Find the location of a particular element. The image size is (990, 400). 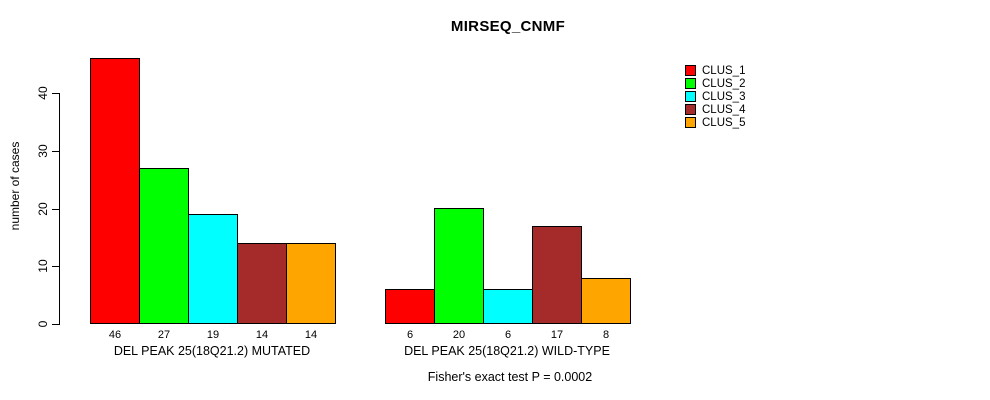

y-tick-label: 10 is located at coordinates (43, 266).